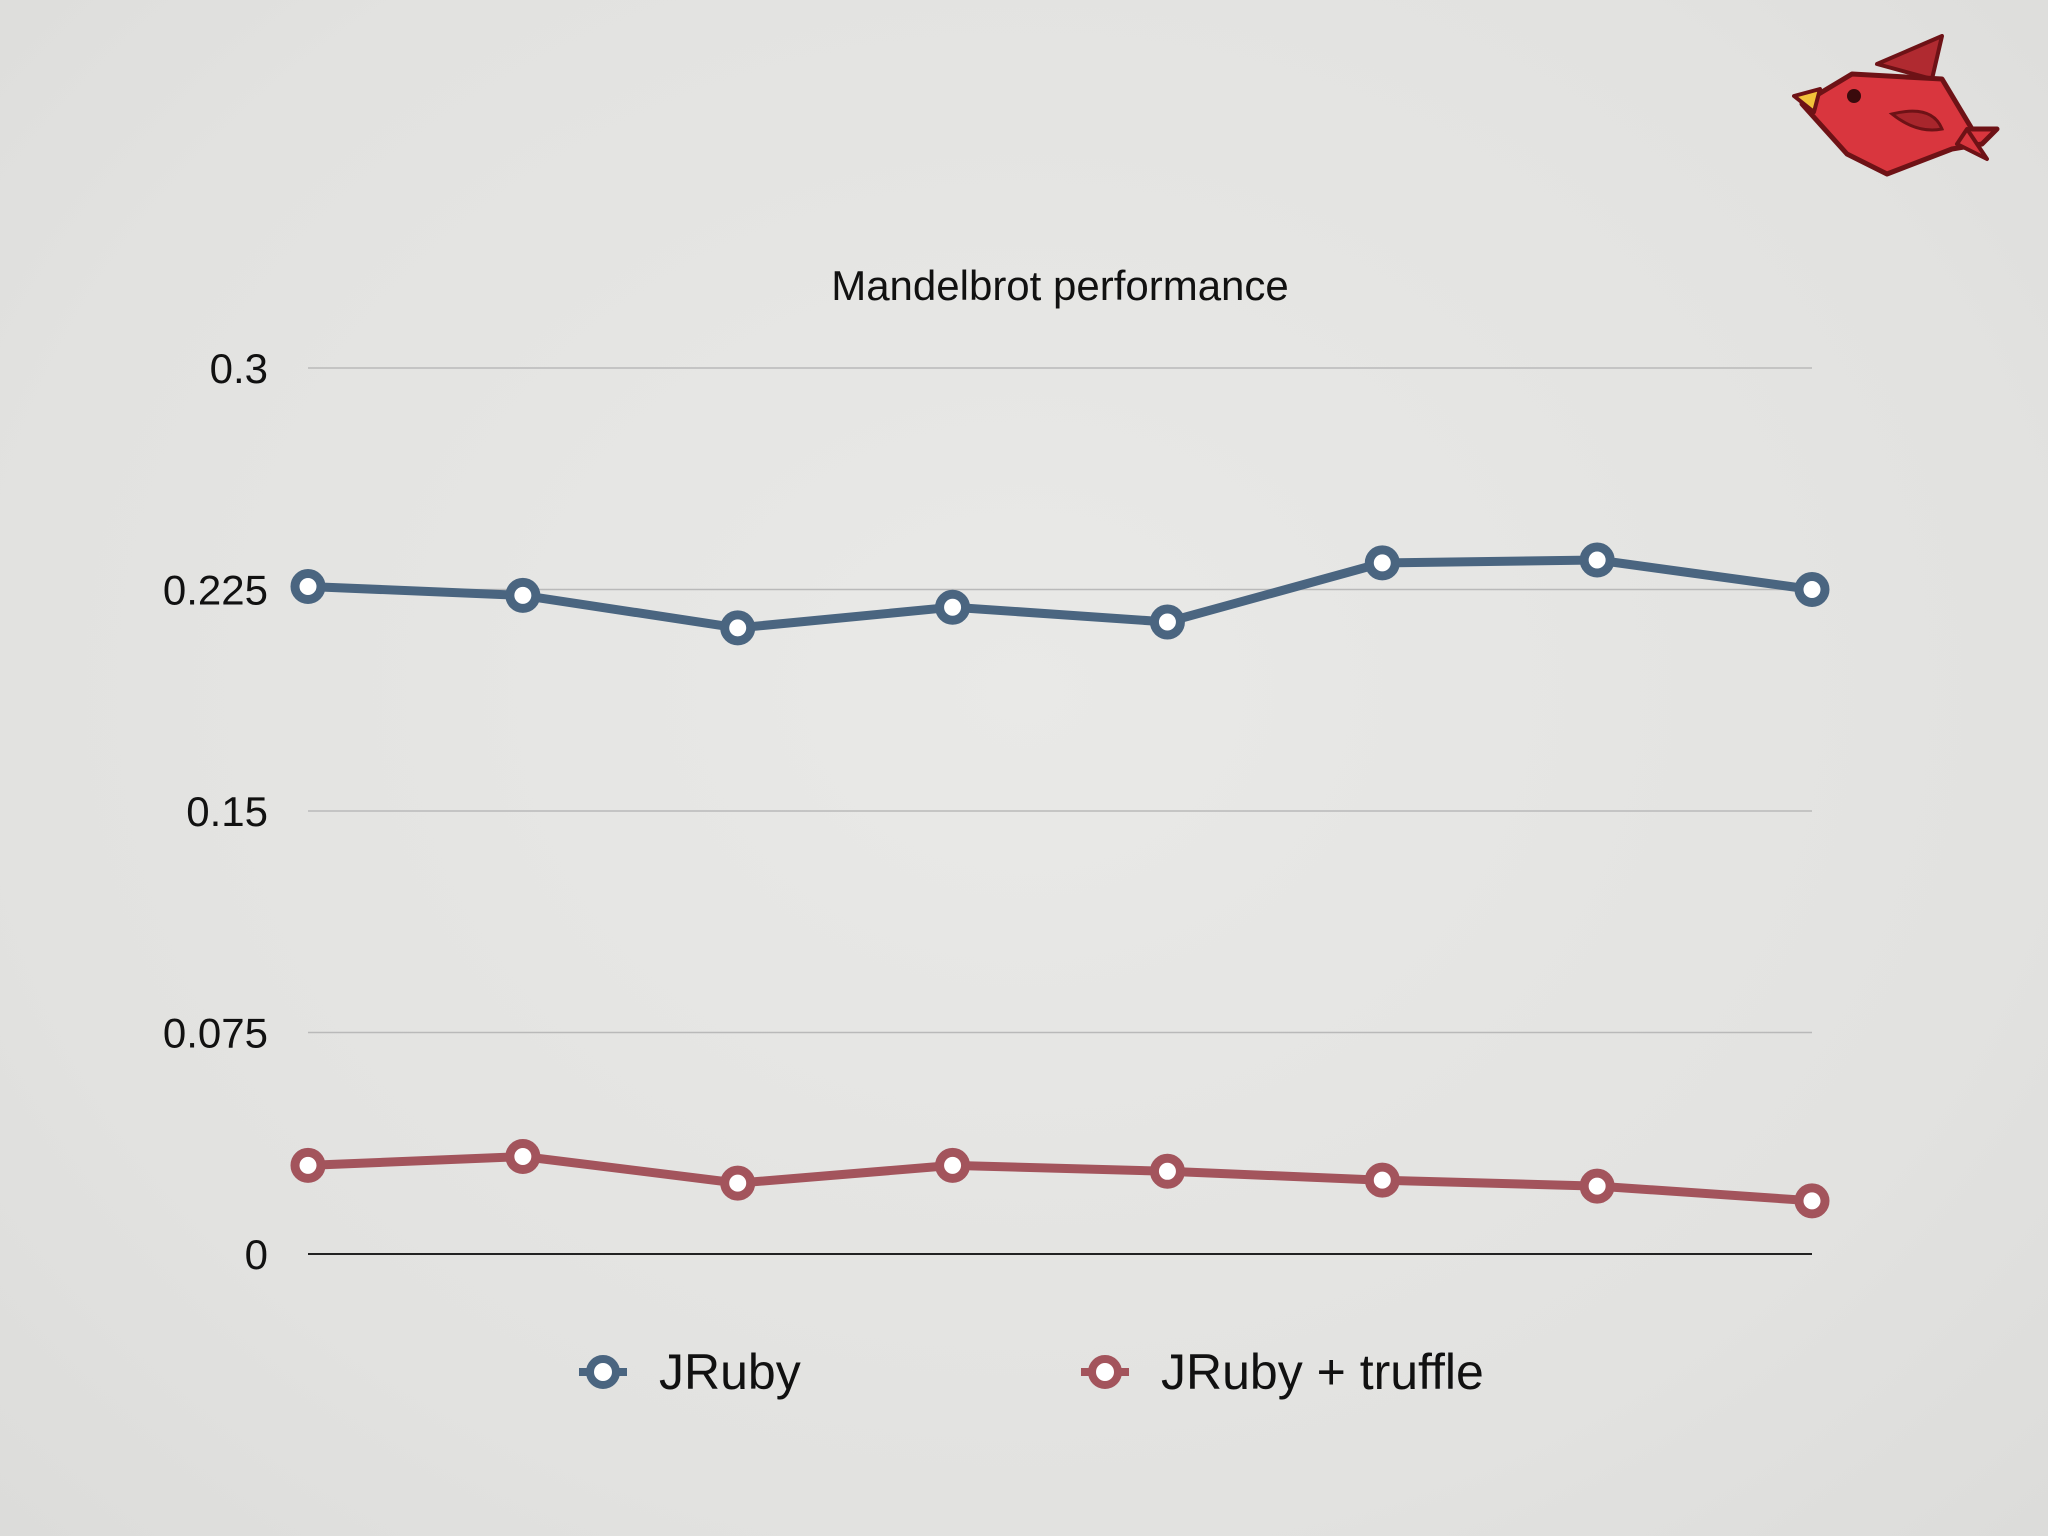 This screenshot has height=1536, width=2048. What do you see at coordinates (256, 1254) in the screenshot?
I see `y-tick-label: 0` at bounding box center [256, 1254].